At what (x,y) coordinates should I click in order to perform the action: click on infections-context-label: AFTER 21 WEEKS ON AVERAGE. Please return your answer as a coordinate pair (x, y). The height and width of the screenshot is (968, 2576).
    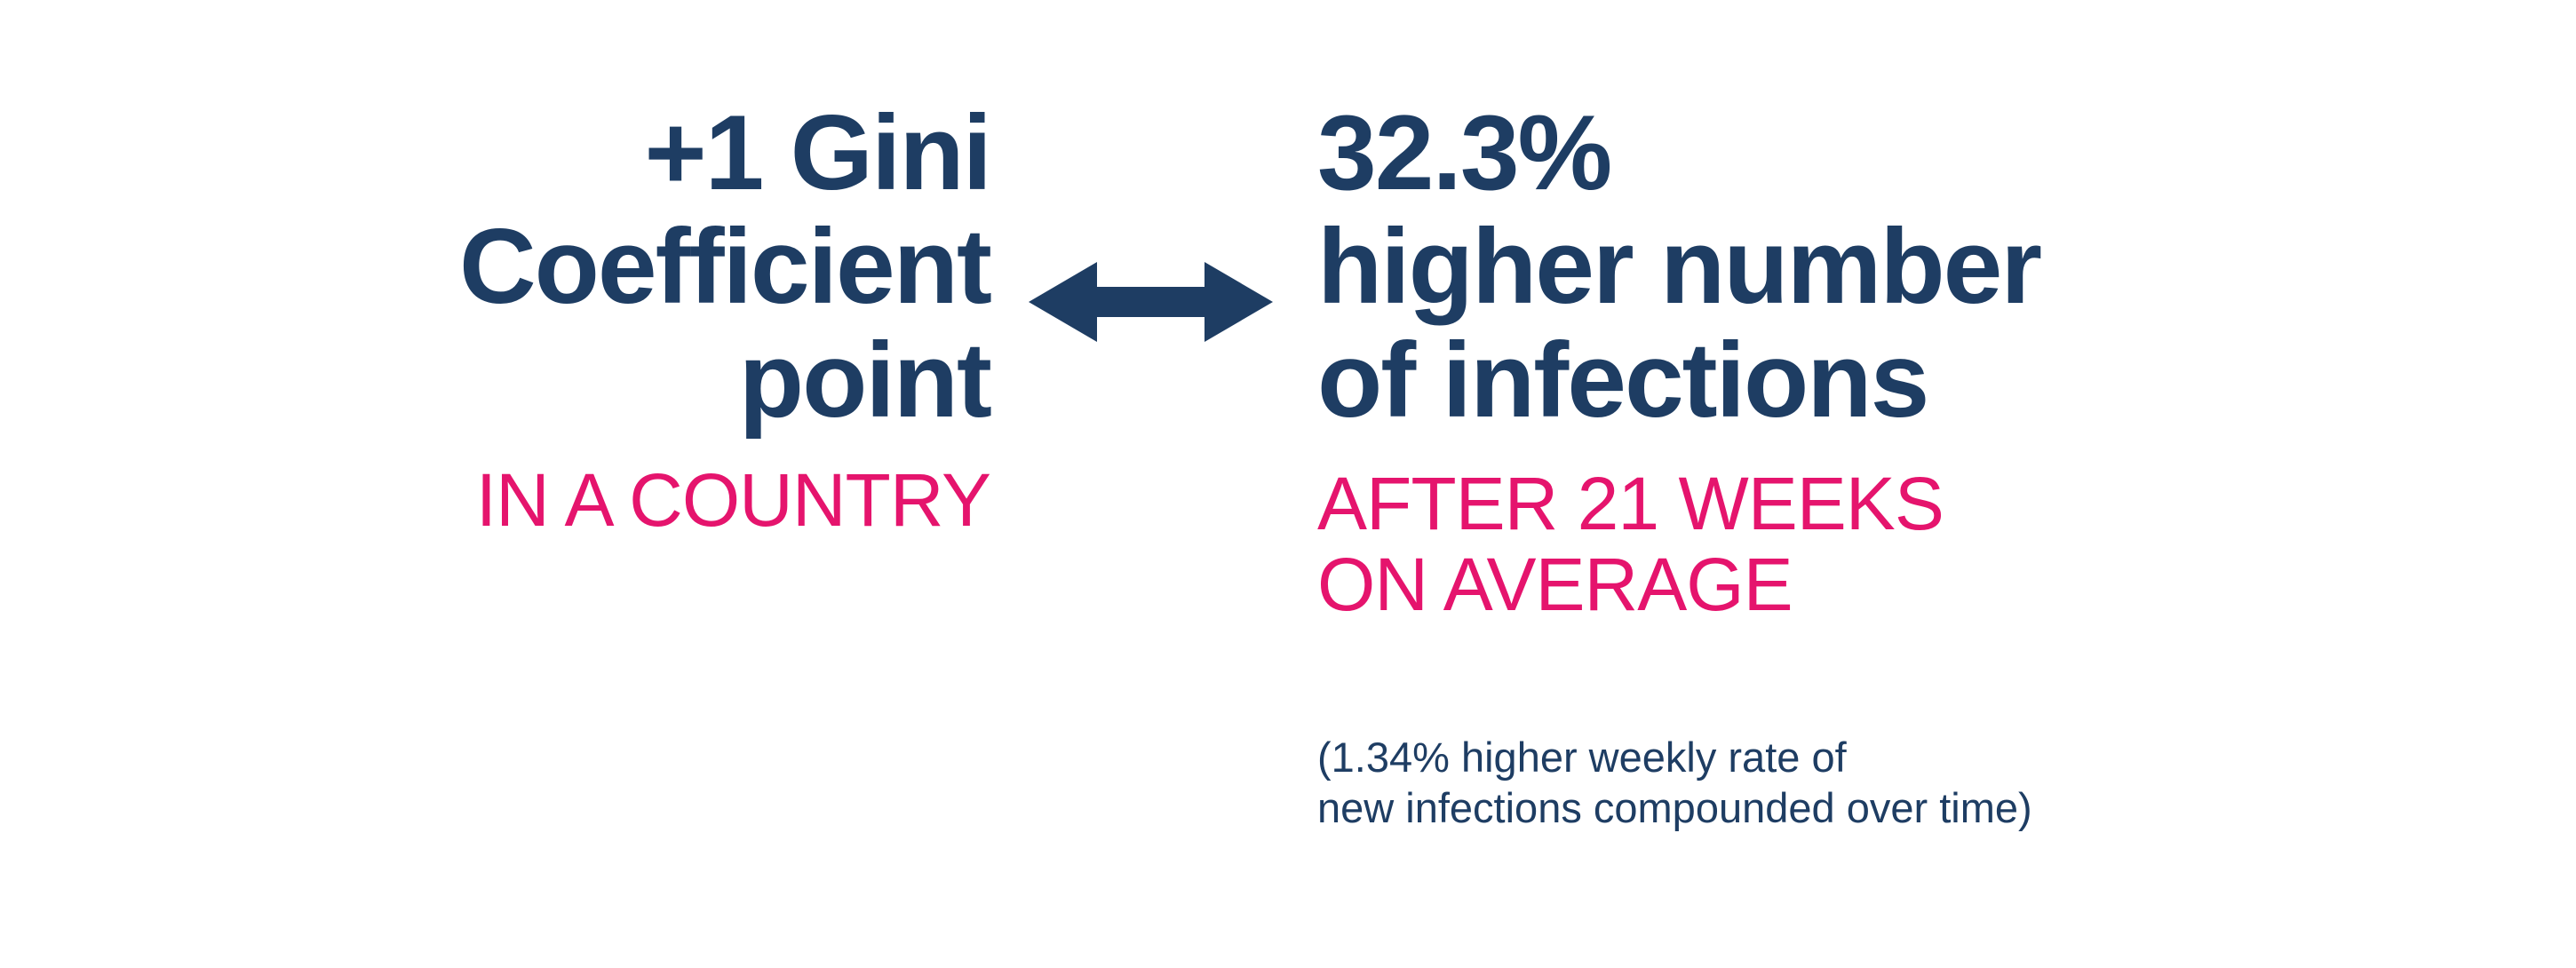
    Looking at the image, I should click on (1939, 544).